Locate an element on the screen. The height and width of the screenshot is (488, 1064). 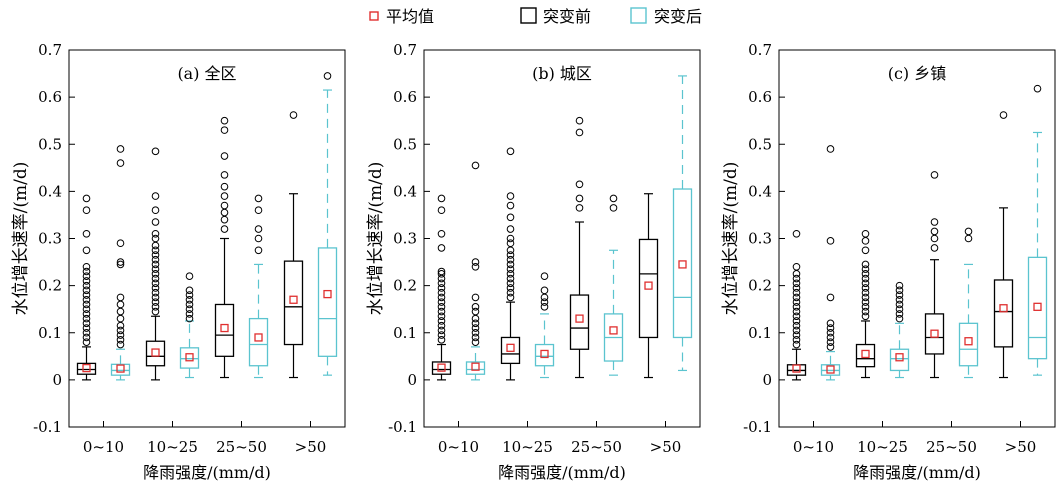
panel-title: (b) 城区 is located at coordinates (562, 73).